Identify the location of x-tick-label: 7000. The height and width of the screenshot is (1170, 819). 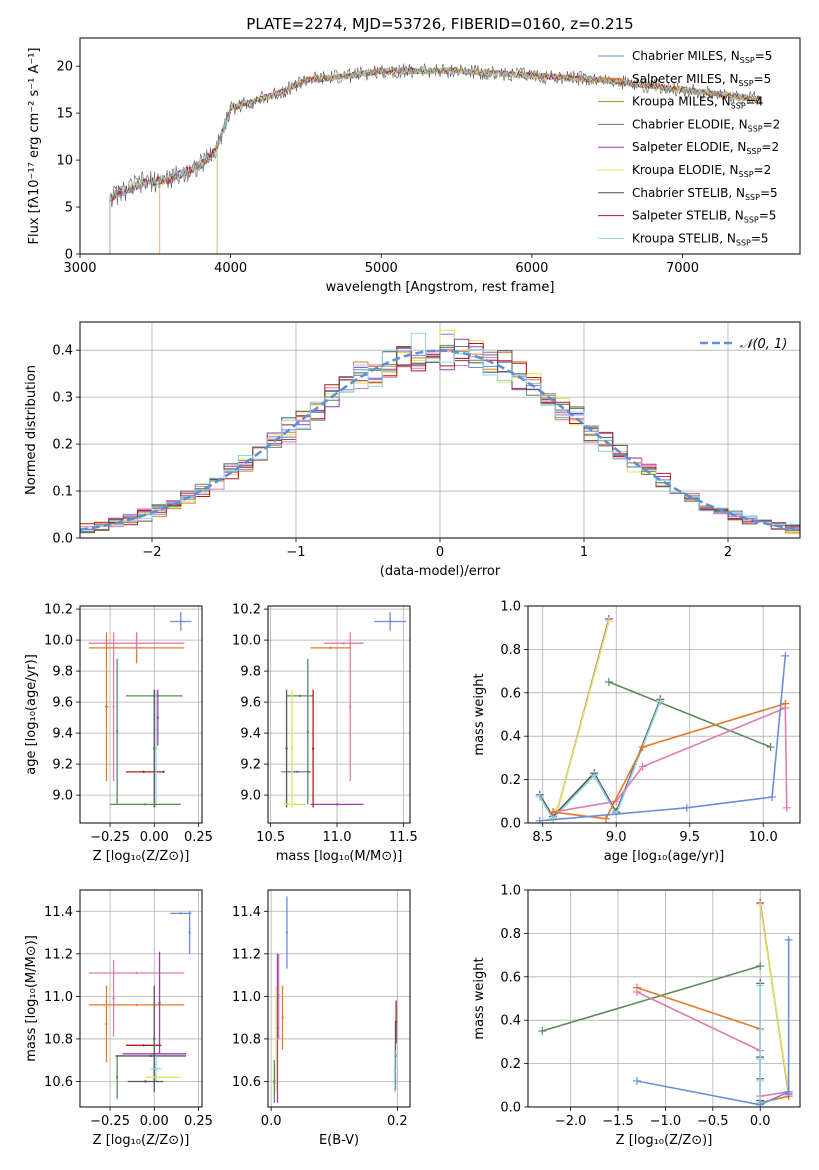
(682, 268).